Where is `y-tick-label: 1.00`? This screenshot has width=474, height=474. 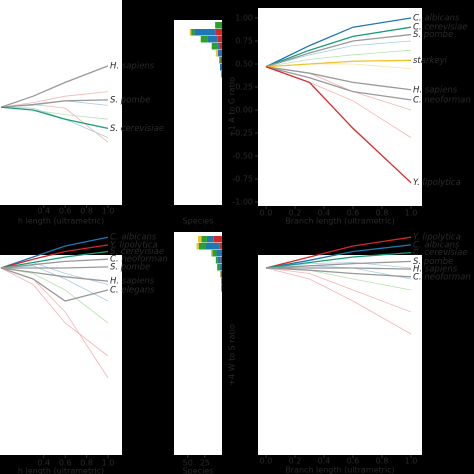 y-tick-label: 1.00 is located at coordinates (244, 18).